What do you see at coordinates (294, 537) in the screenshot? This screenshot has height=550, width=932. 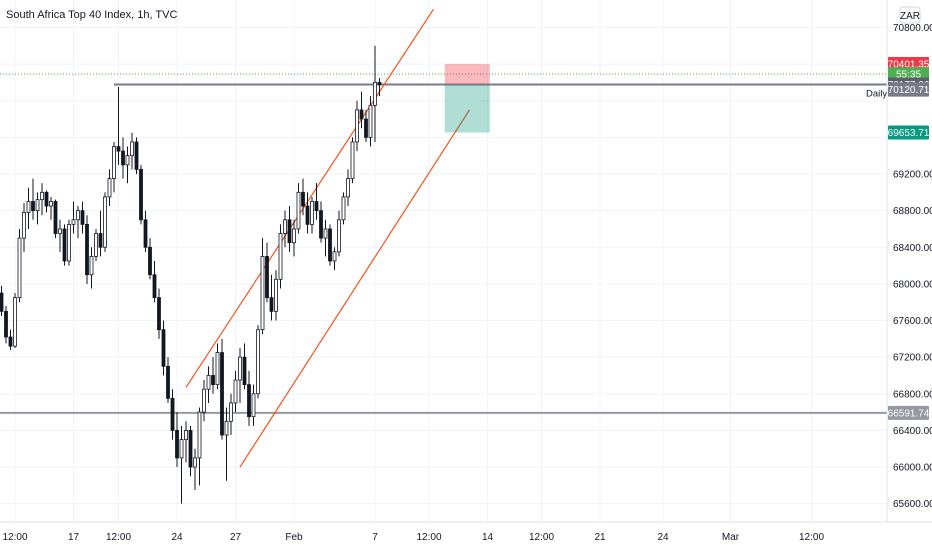 I see `x-tick-label: Feb` at bounding box center [294, 537].